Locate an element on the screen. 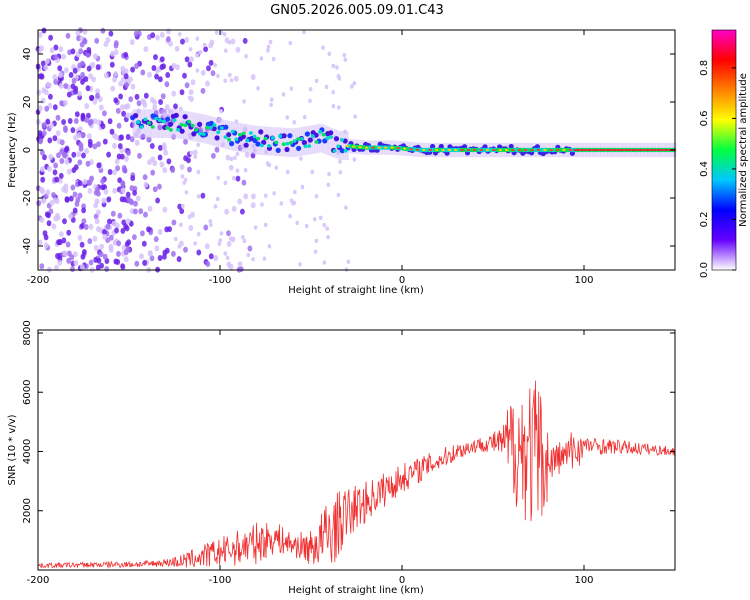 This screenshot has height=600, width=750. x-tick-label: 0 is located at coordinates (402, 280).